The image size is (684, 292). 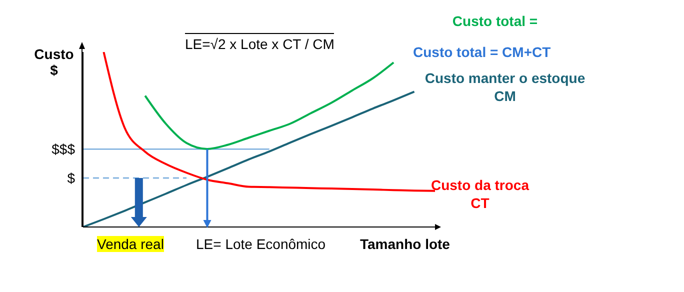 I want to click on series-label: Custo da troca CT, so click(x=480, y=194).